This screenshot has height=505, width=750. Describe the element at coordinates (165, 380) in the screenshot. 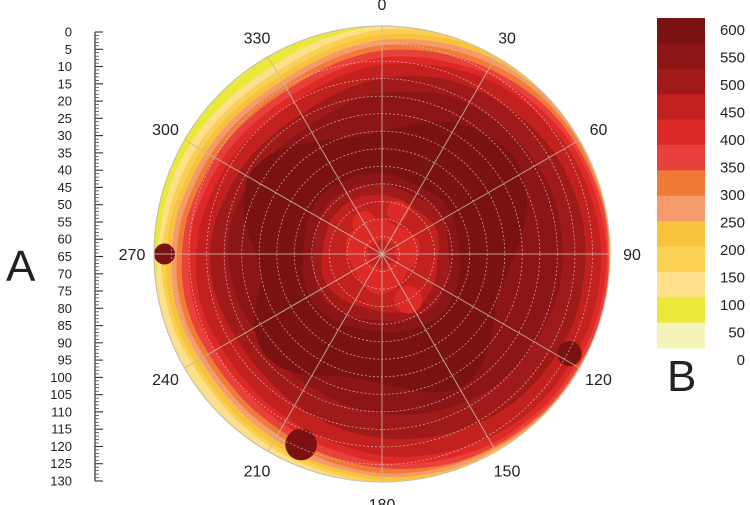

I see `angle-label-240: 240` at that location.